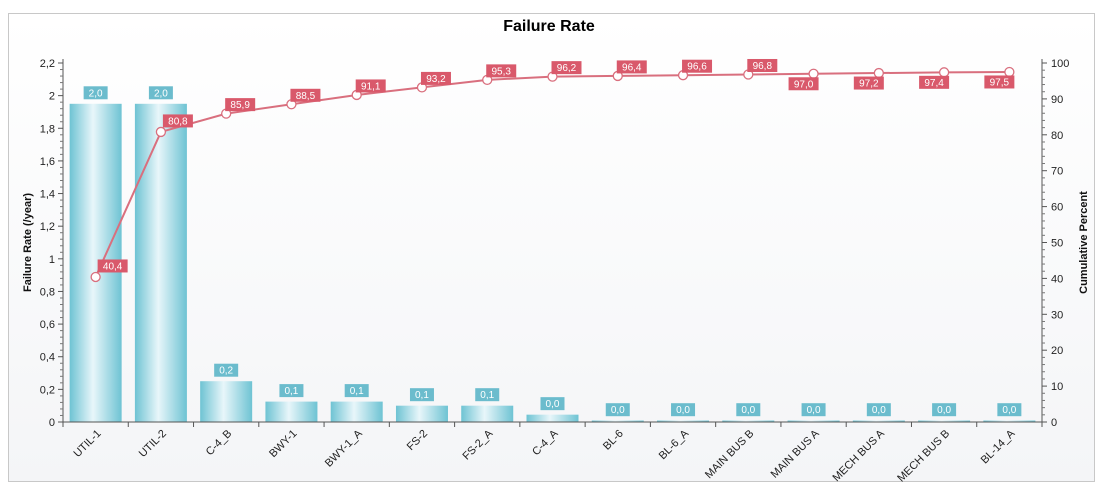 The image size is (1098, 485). I want to click on cumulative-data-label-text: 93,2, so click(436, 79).